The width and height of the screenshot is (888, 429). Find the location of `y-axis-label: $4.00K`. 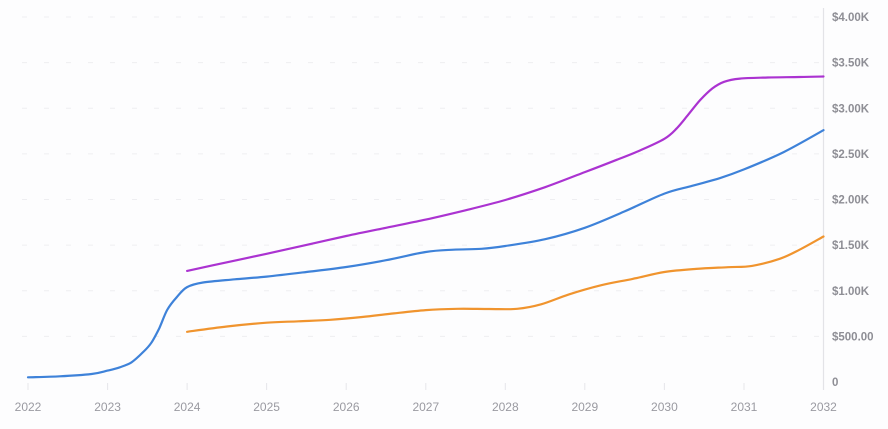

y-axis-label: $4.00K is located at coordinates (851, 18).